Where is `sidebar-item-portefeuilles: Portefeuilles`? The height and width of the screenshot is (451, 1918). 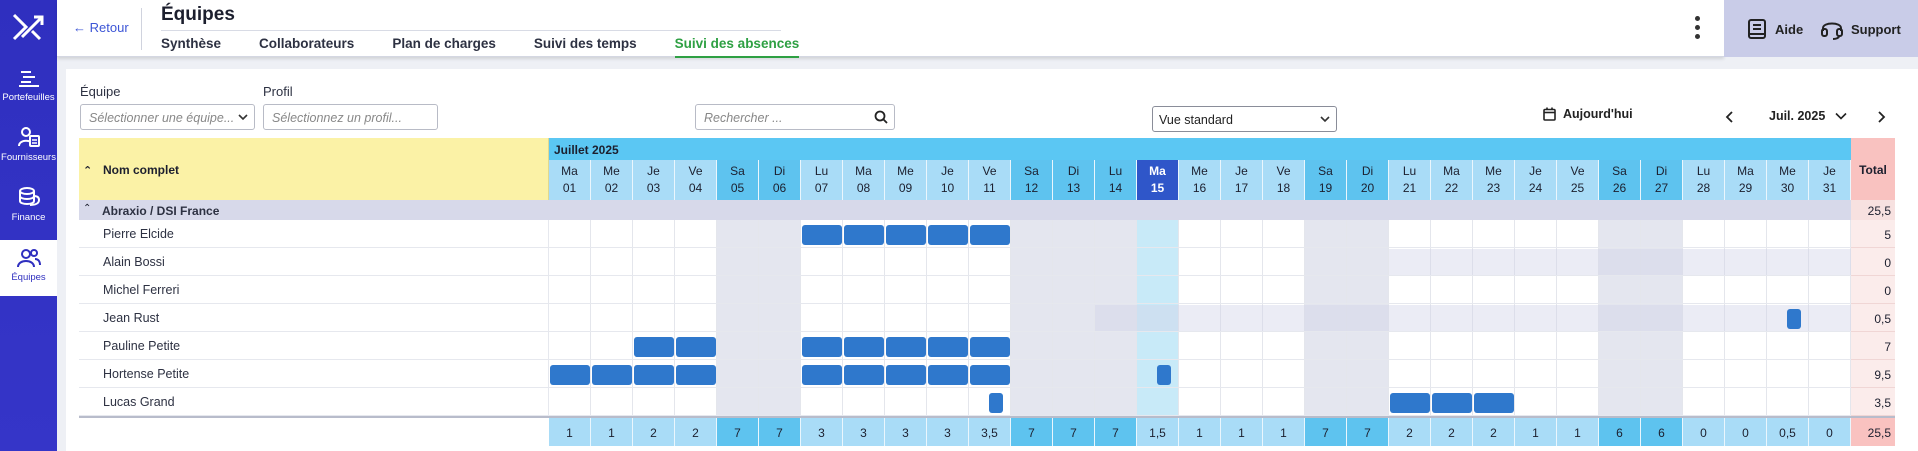
sidebar-item-portefeuilles: Portefeuilles is located at coordinates (28, 97).